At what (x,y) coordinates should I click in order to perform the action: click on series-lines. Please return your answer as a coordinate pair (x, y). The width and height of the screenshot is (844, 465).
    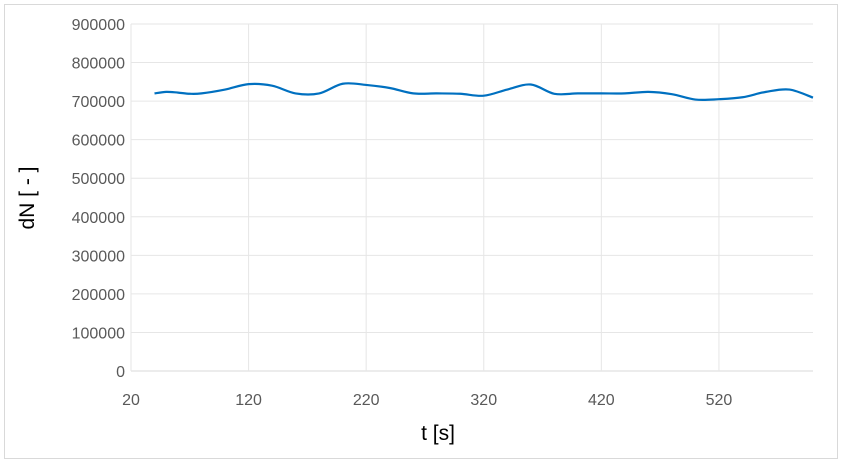
    Looking at the image, I should click on (484, 92).